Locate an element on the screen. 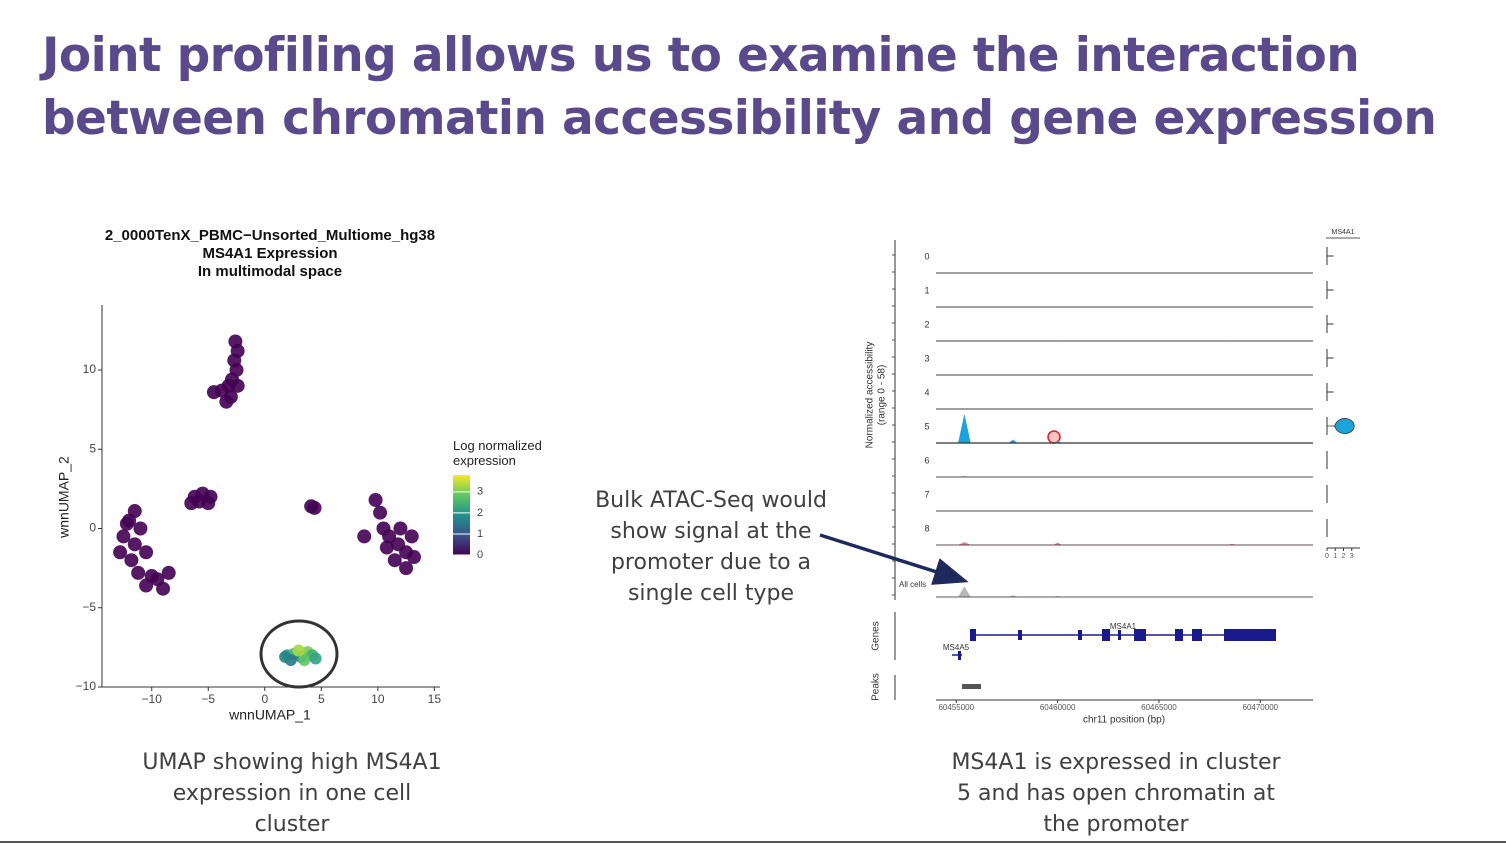  colorbar is located at coordinates (461, 515).